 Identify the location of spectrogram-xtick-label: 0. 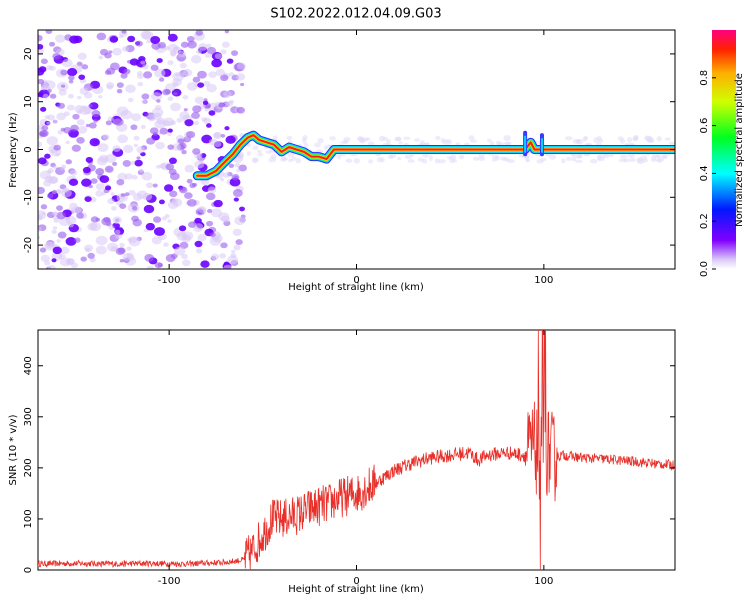
(356, 280).